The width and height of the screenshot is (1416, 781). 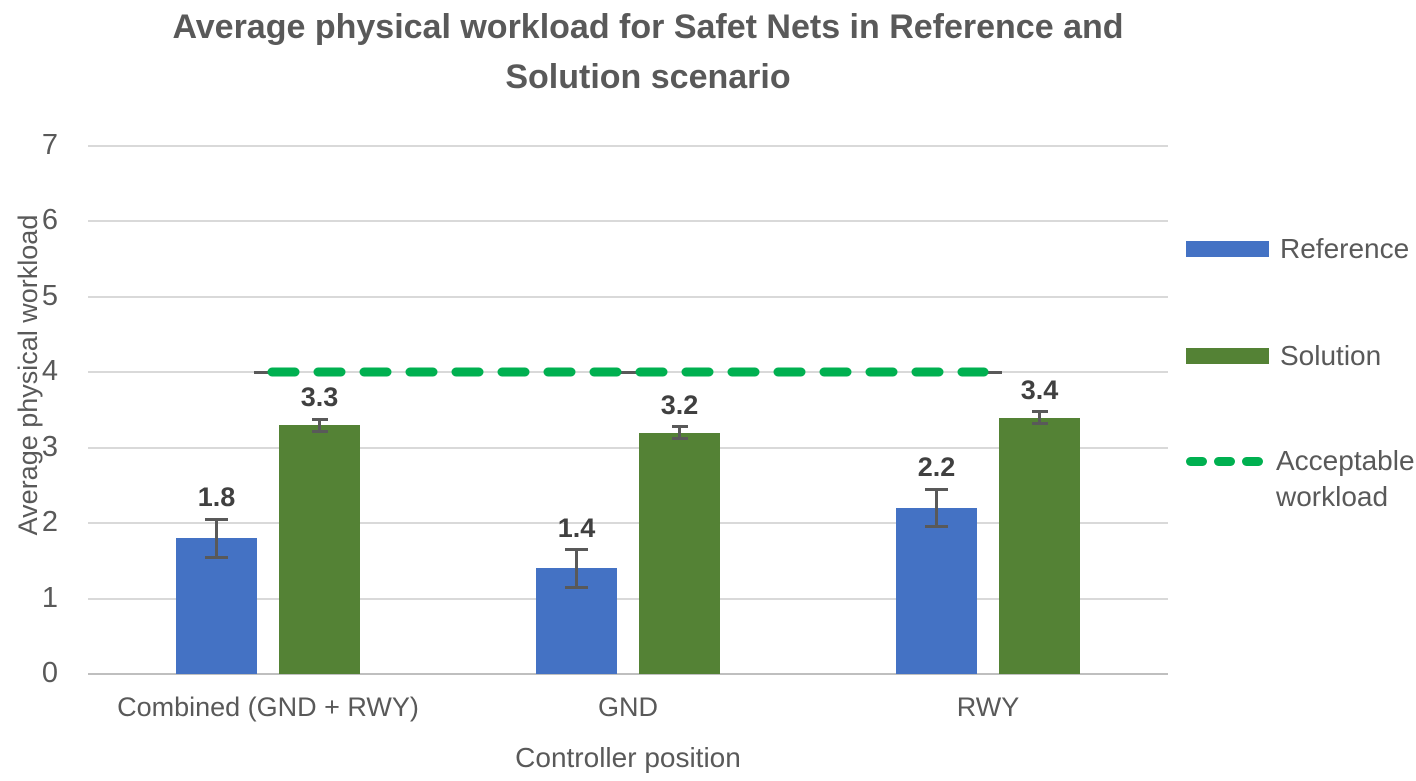 What do you see at coordinates (49, 597) in the screenshot?
I see `y-tick-label: 1` at bounding box center [49, 597].